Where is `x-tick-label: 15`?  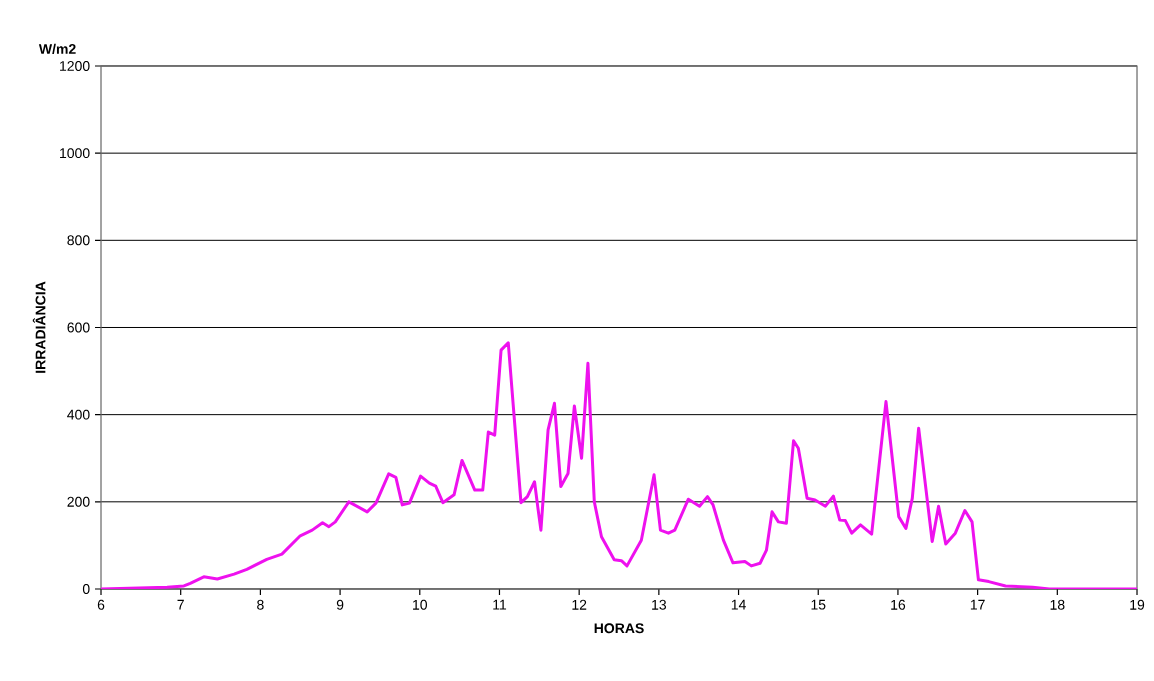
x-tick-label: 15 is located at coordinates (818, 604).